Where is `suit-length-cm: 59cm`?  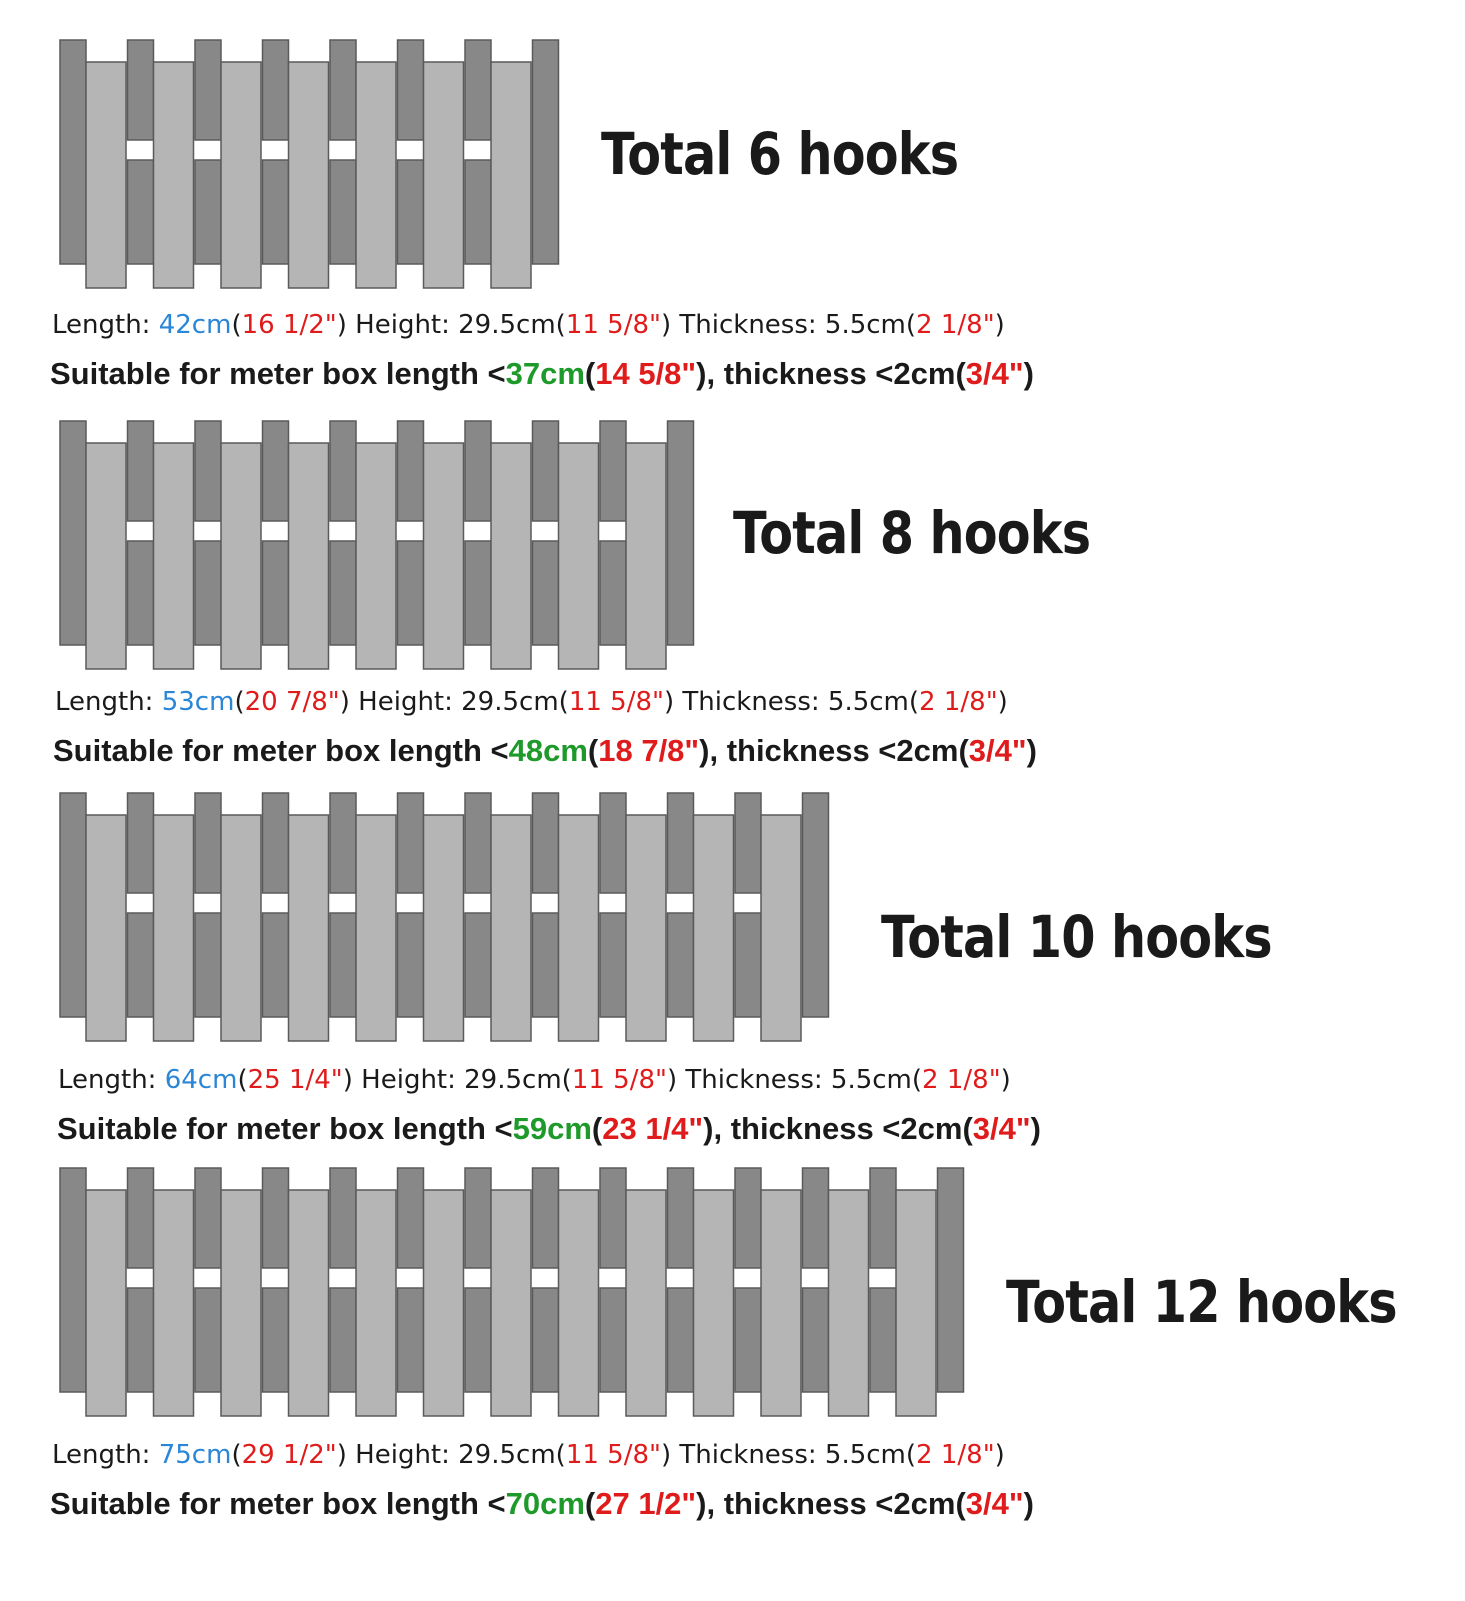 suit-length-cm: 59cm is located at coordinates (552, 1128).